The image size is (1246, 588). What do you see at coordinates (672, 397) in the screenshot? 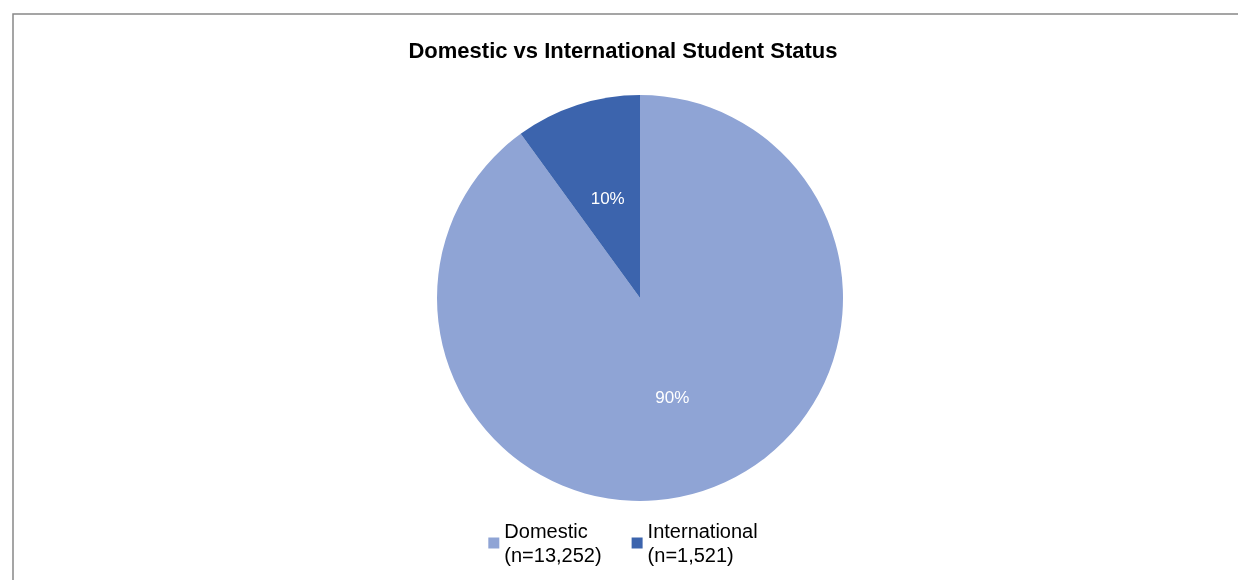
I see `data-label: 90%` at bounding box center [672, 397].